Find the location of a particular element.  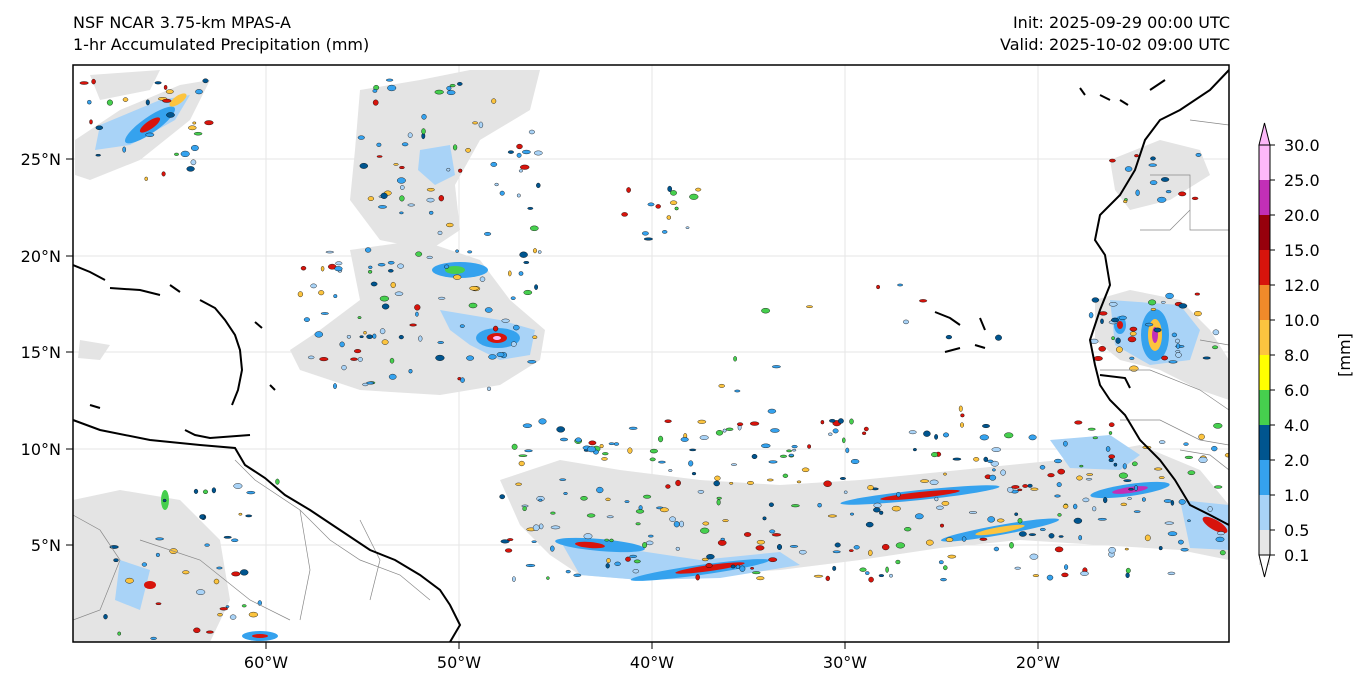

colorbar-level-label: 6.0 is located at coordinates (1296, 390).